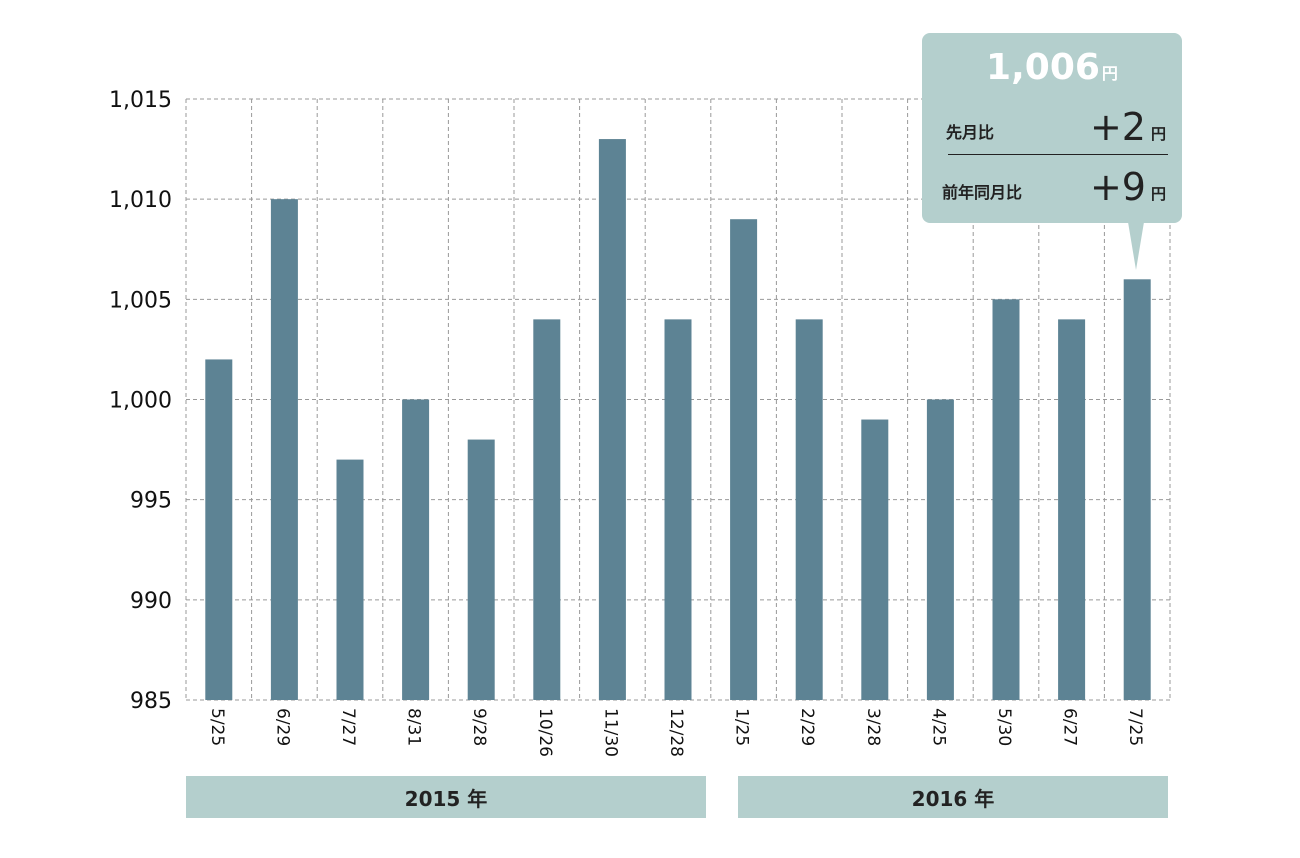 Image resolution: width=1300 pixels, height=858 pixels. I want to click on year-band-2015: 2015 年, so click(446, 797).